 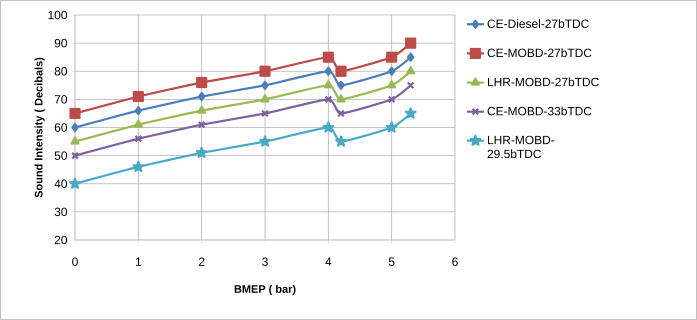 What do you see at coordinates (521, 147) in the screenshot?
I see `legend-label: LHR-MOBD-29.5bTDC` at bounding box center [521, 147].